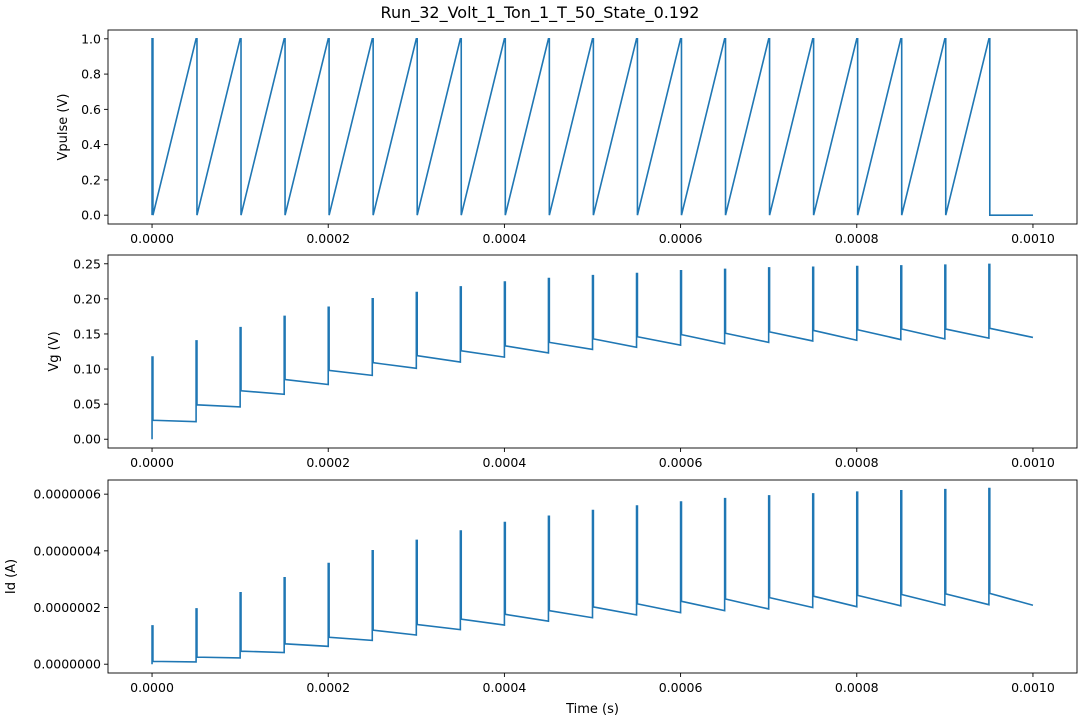 This screenshot has height=720, width=1080. I want to click on y-tick-label: 0.4, so click(91, 144).